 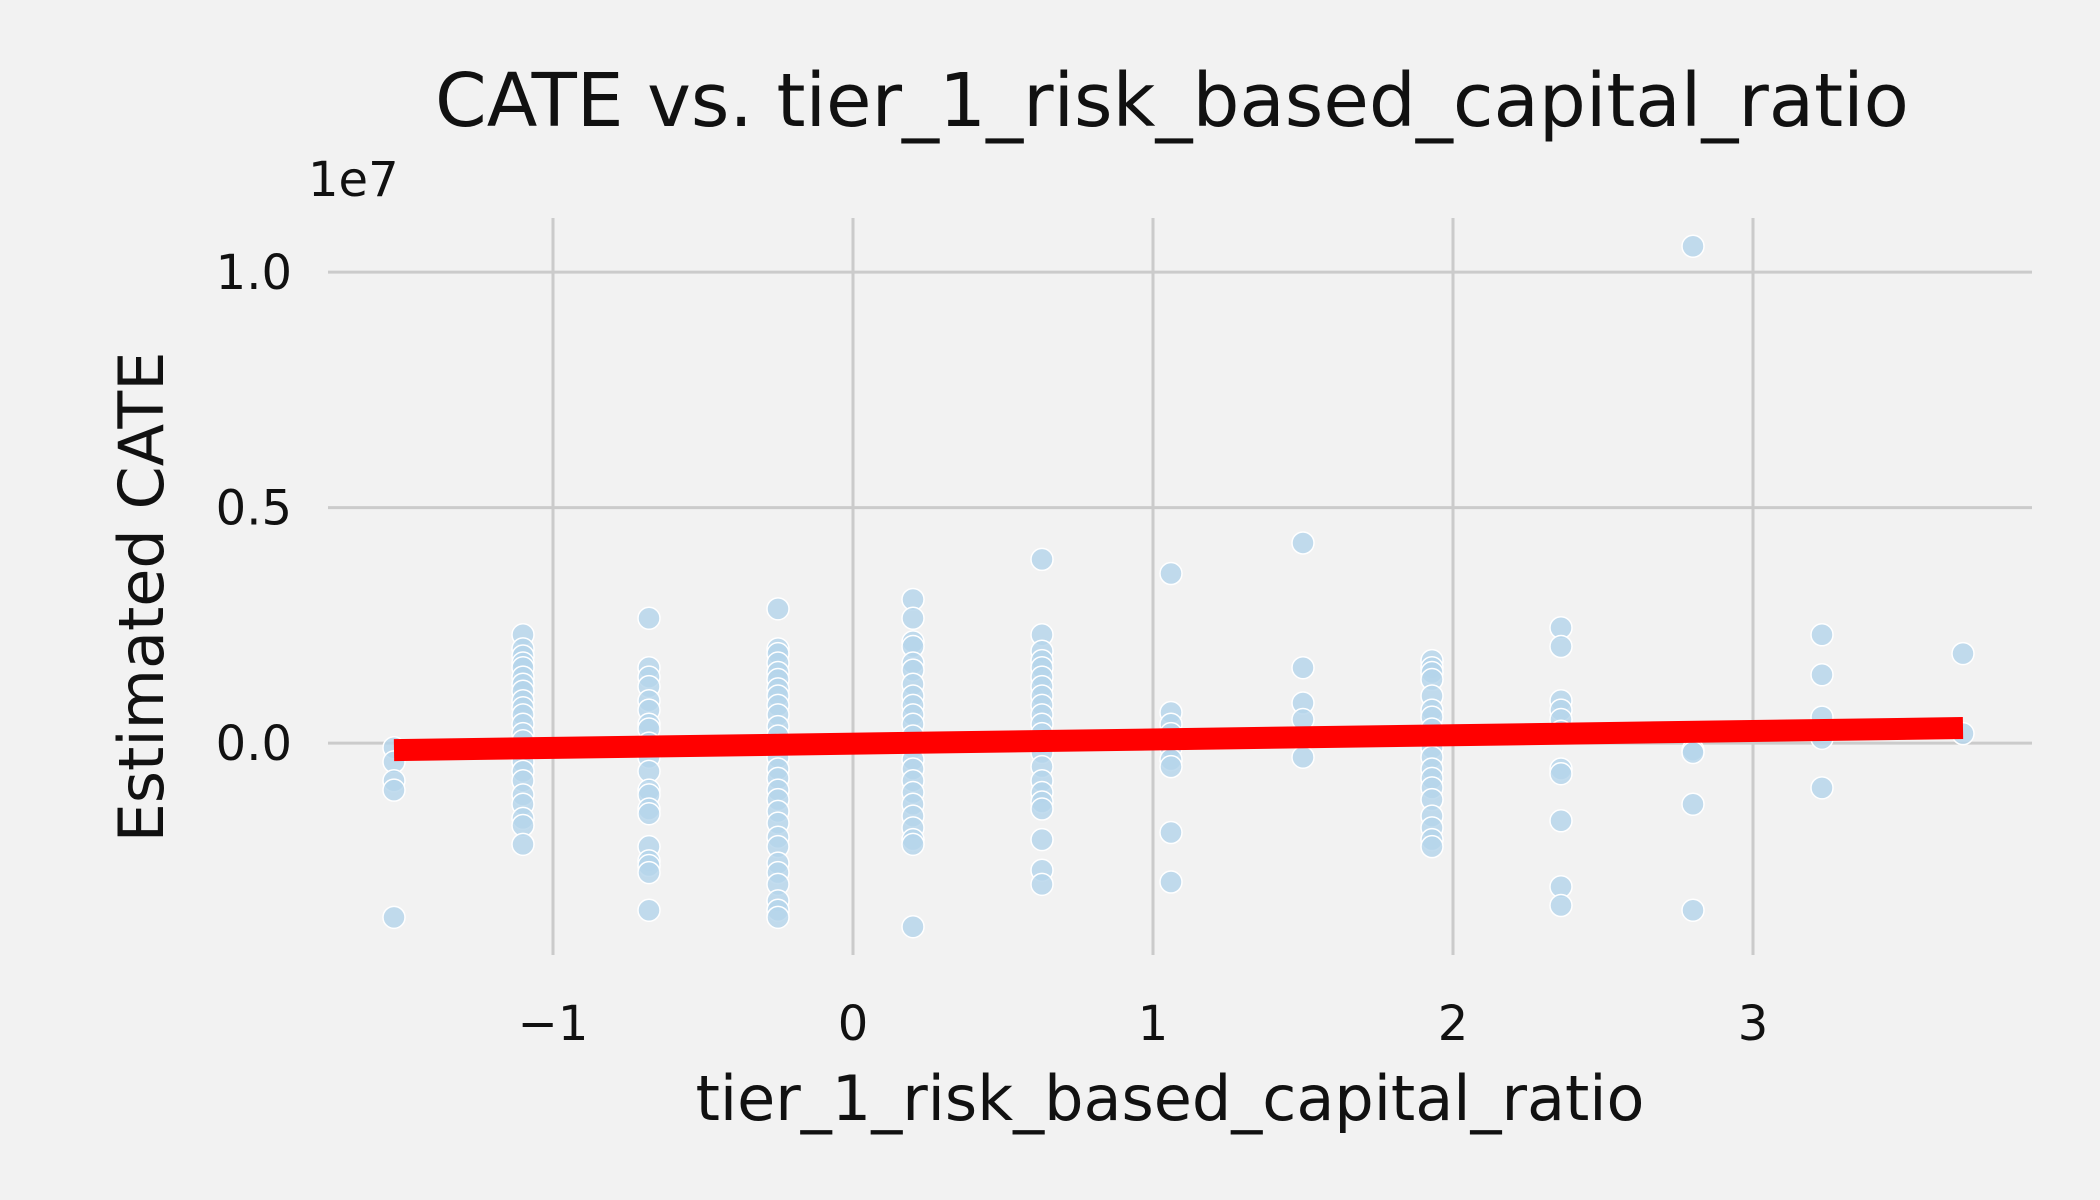 I want to click on trend-line, so click(x=1178, y=739).